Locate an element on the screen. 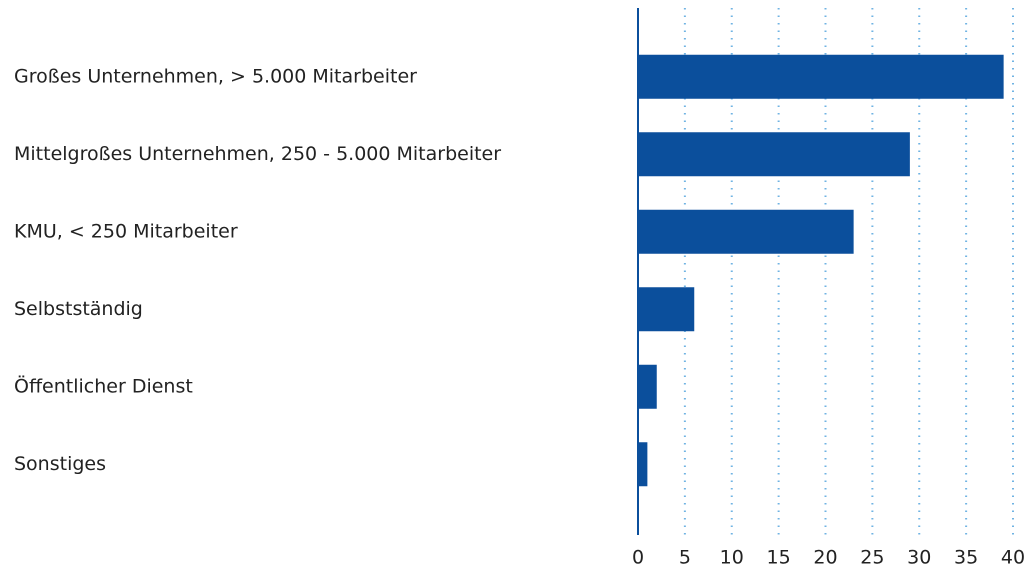 This screenshot has width=1030, height=583. x-tick-label: 30 is located at coordinates (919, 558).